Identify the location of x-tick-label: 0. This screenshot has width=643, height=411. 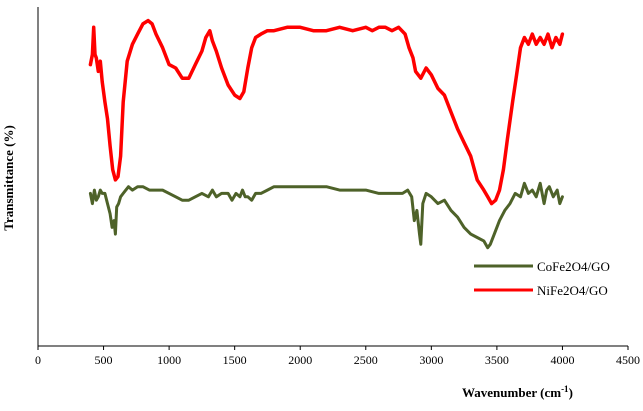
(38, 360).